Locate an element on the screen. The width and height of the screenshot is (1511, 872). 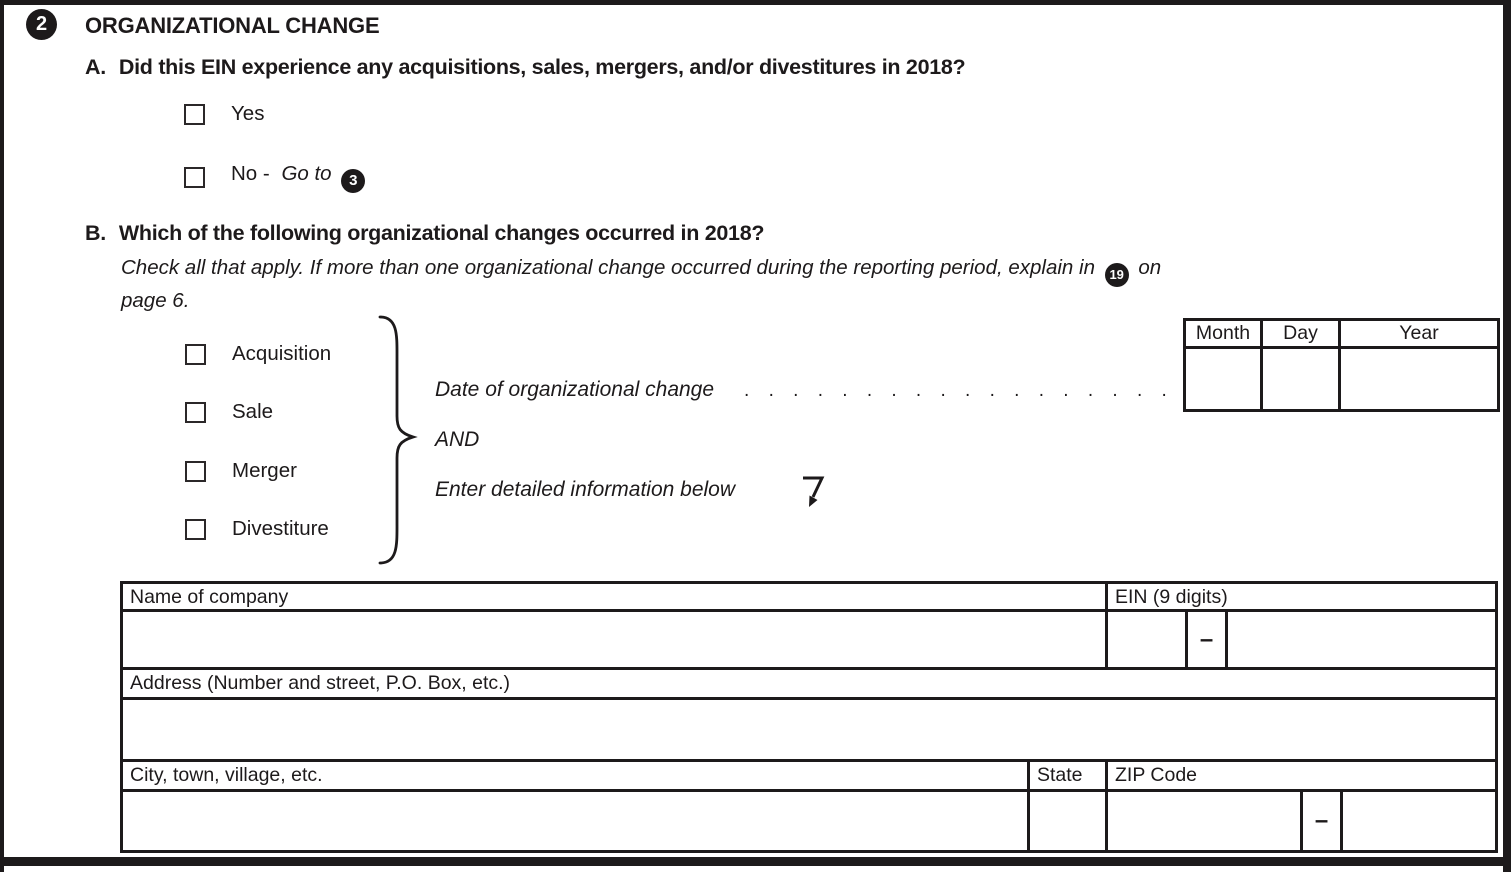
question-a-letter: A. is located at coordinates (95, 67).